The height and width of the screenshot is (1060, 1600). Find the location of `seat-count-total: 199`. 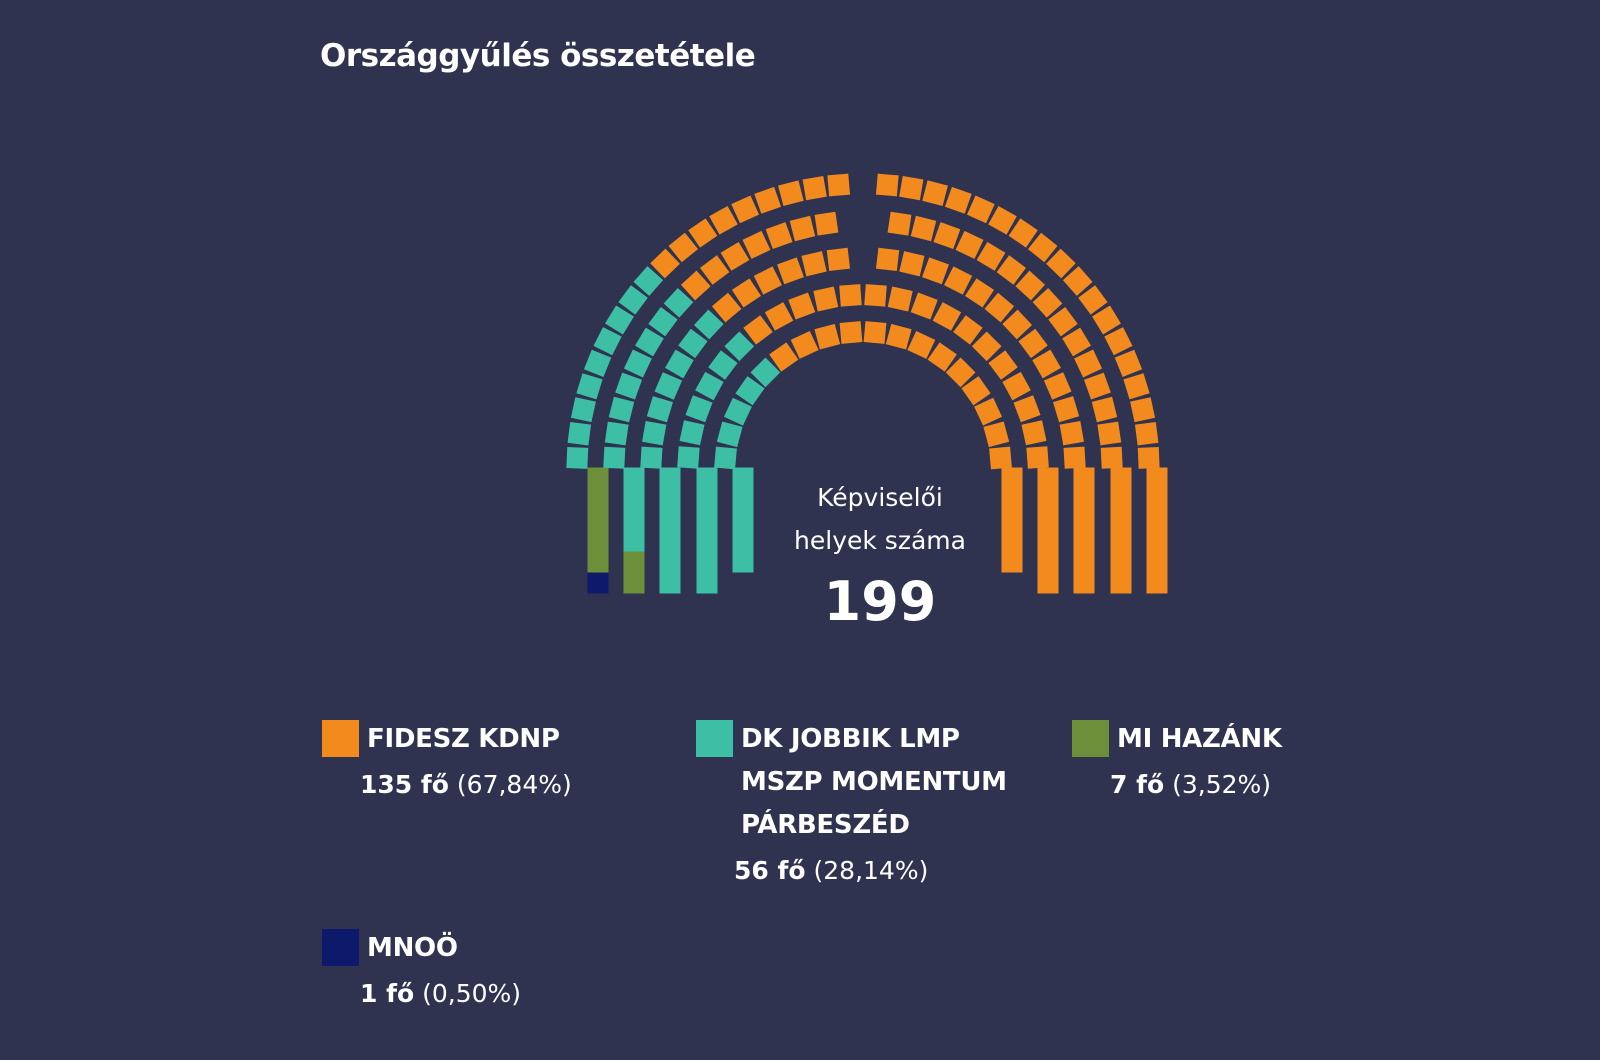

seat-count-total: 199 is located at coordinates (880, 601).